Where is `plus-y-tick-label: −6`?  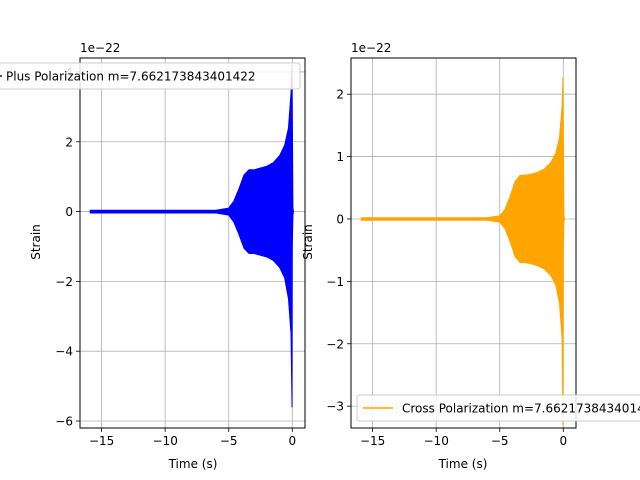
plus-y-tick-label: −6 is located at coordinates (64, 422).